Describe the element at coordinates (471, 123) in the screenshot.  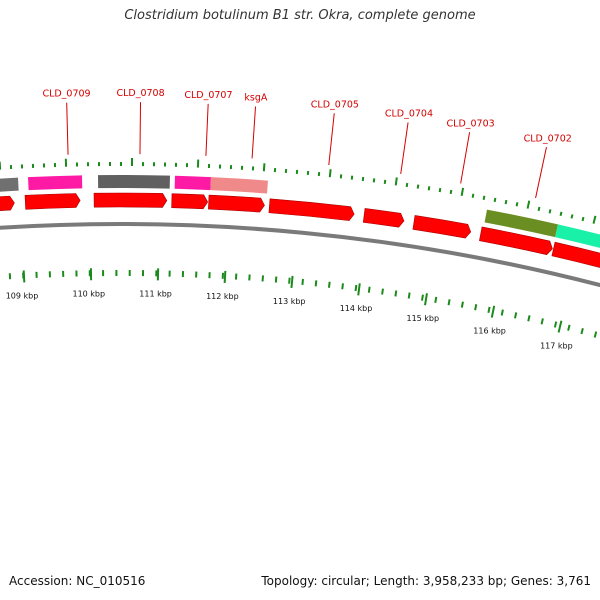
I see `gene-label: CLD_0703` at that location.